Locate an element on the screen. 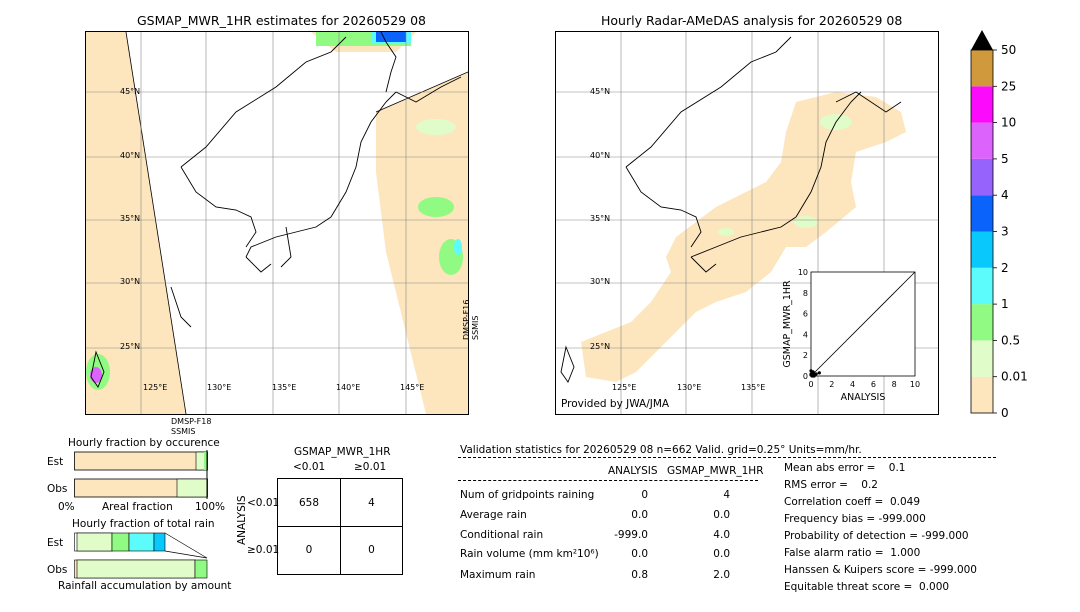 The image size is (1080, 612). occurrence-row-est: Est is located at coordinates (55, 462).